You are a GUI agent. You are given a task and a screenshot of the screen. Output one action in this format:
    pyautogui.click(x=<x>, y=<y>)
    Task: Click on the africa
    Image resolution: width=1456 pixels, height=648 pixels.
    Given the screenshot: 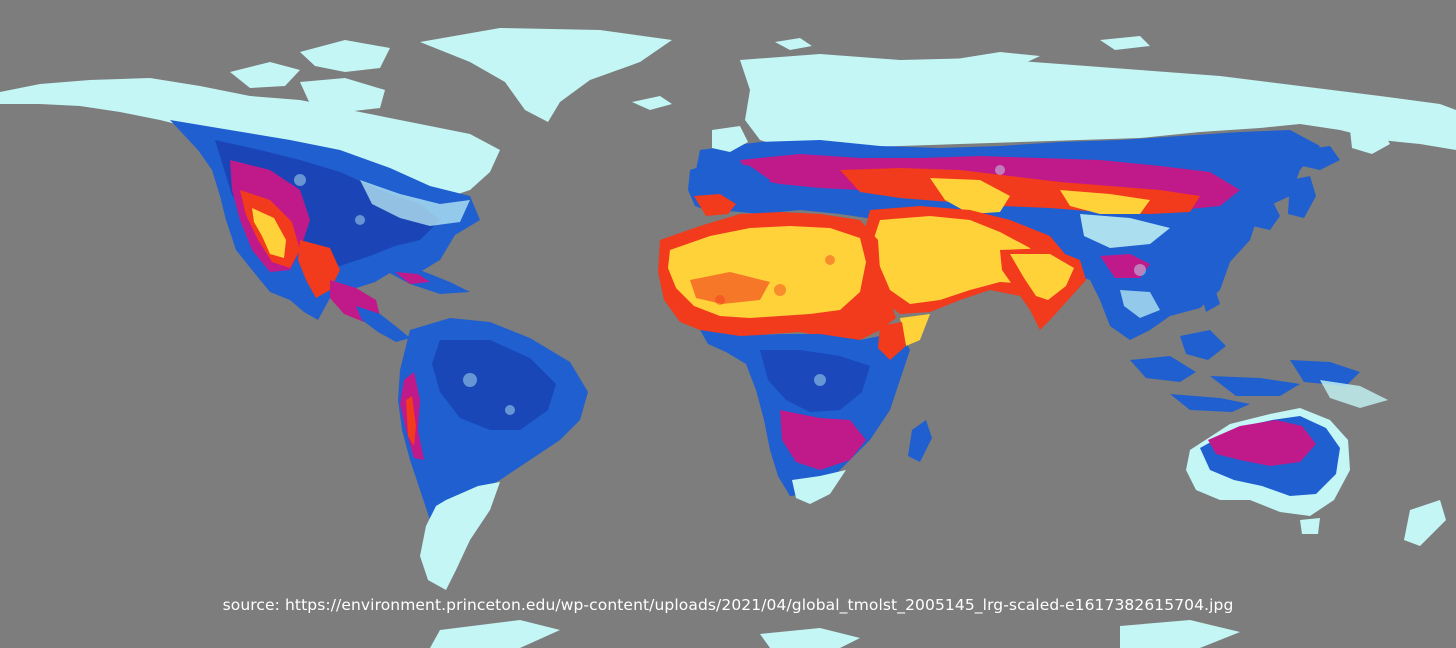 What is the action you would take?
    pyautogui.click(x=795, y=358)
    